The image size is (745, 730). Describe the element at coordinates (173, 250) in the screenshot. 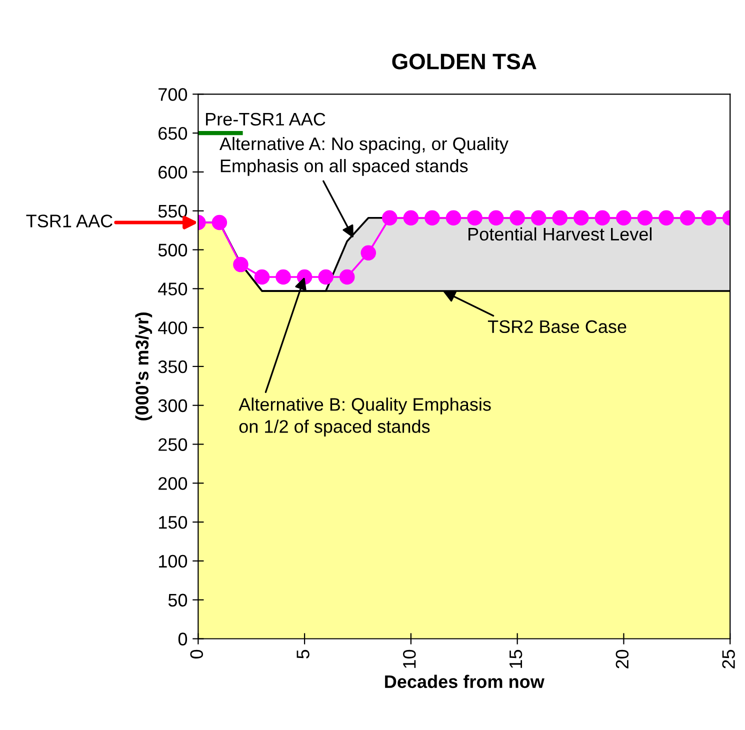

I see `y-tick-label: 500` at that location.